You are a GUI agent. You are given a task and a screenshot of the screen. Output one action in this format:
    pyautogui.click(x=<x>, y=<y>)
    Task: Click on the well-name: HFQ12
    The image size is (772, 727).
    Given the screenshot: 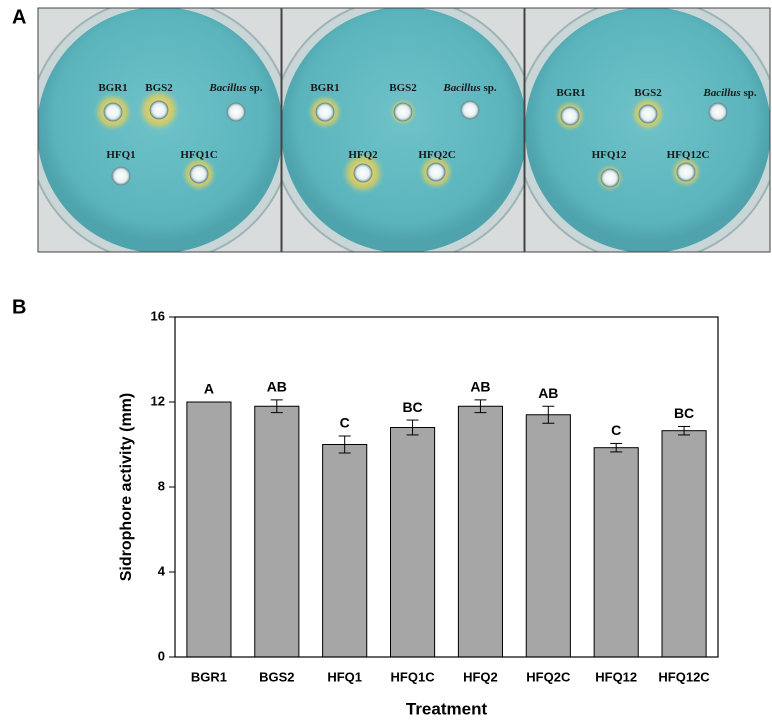 What is the action you would take?
    pyautogui.click(x=609, y=155)
    